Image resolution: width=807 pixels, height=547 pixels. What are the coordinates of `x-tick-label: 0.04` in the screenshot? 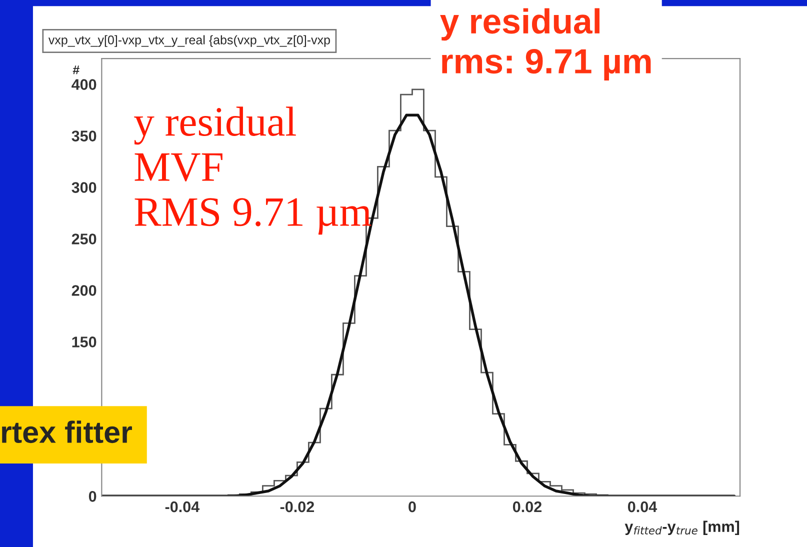 It's located at (643, 506).